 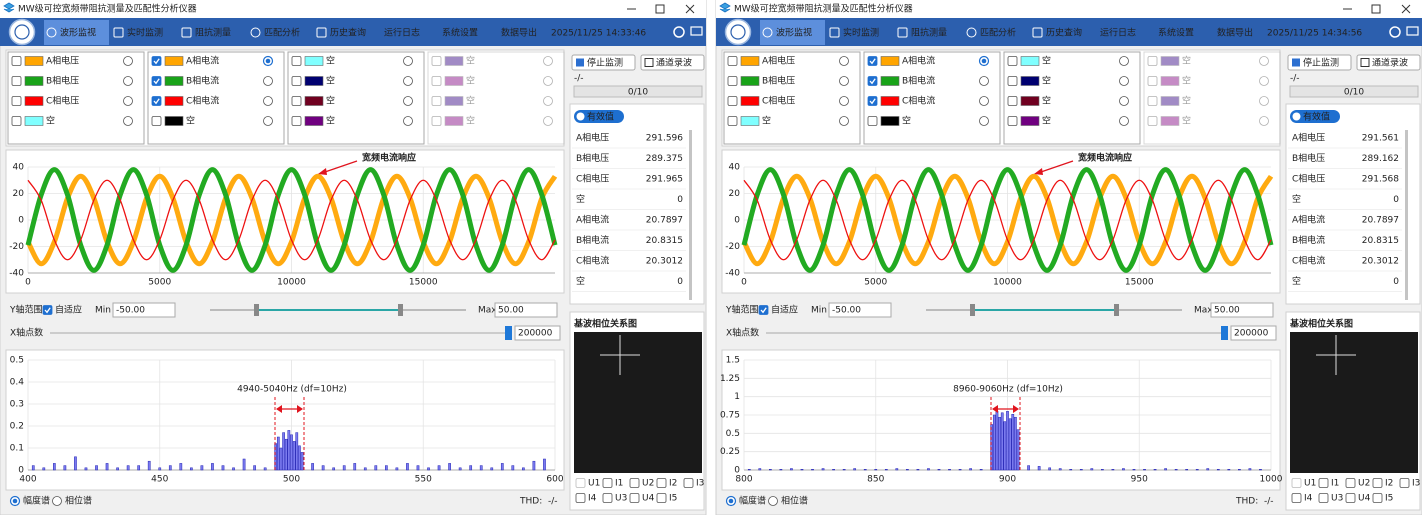 I want to click on spectrum-mode: 幅度谱, so click(x=752, y=501).